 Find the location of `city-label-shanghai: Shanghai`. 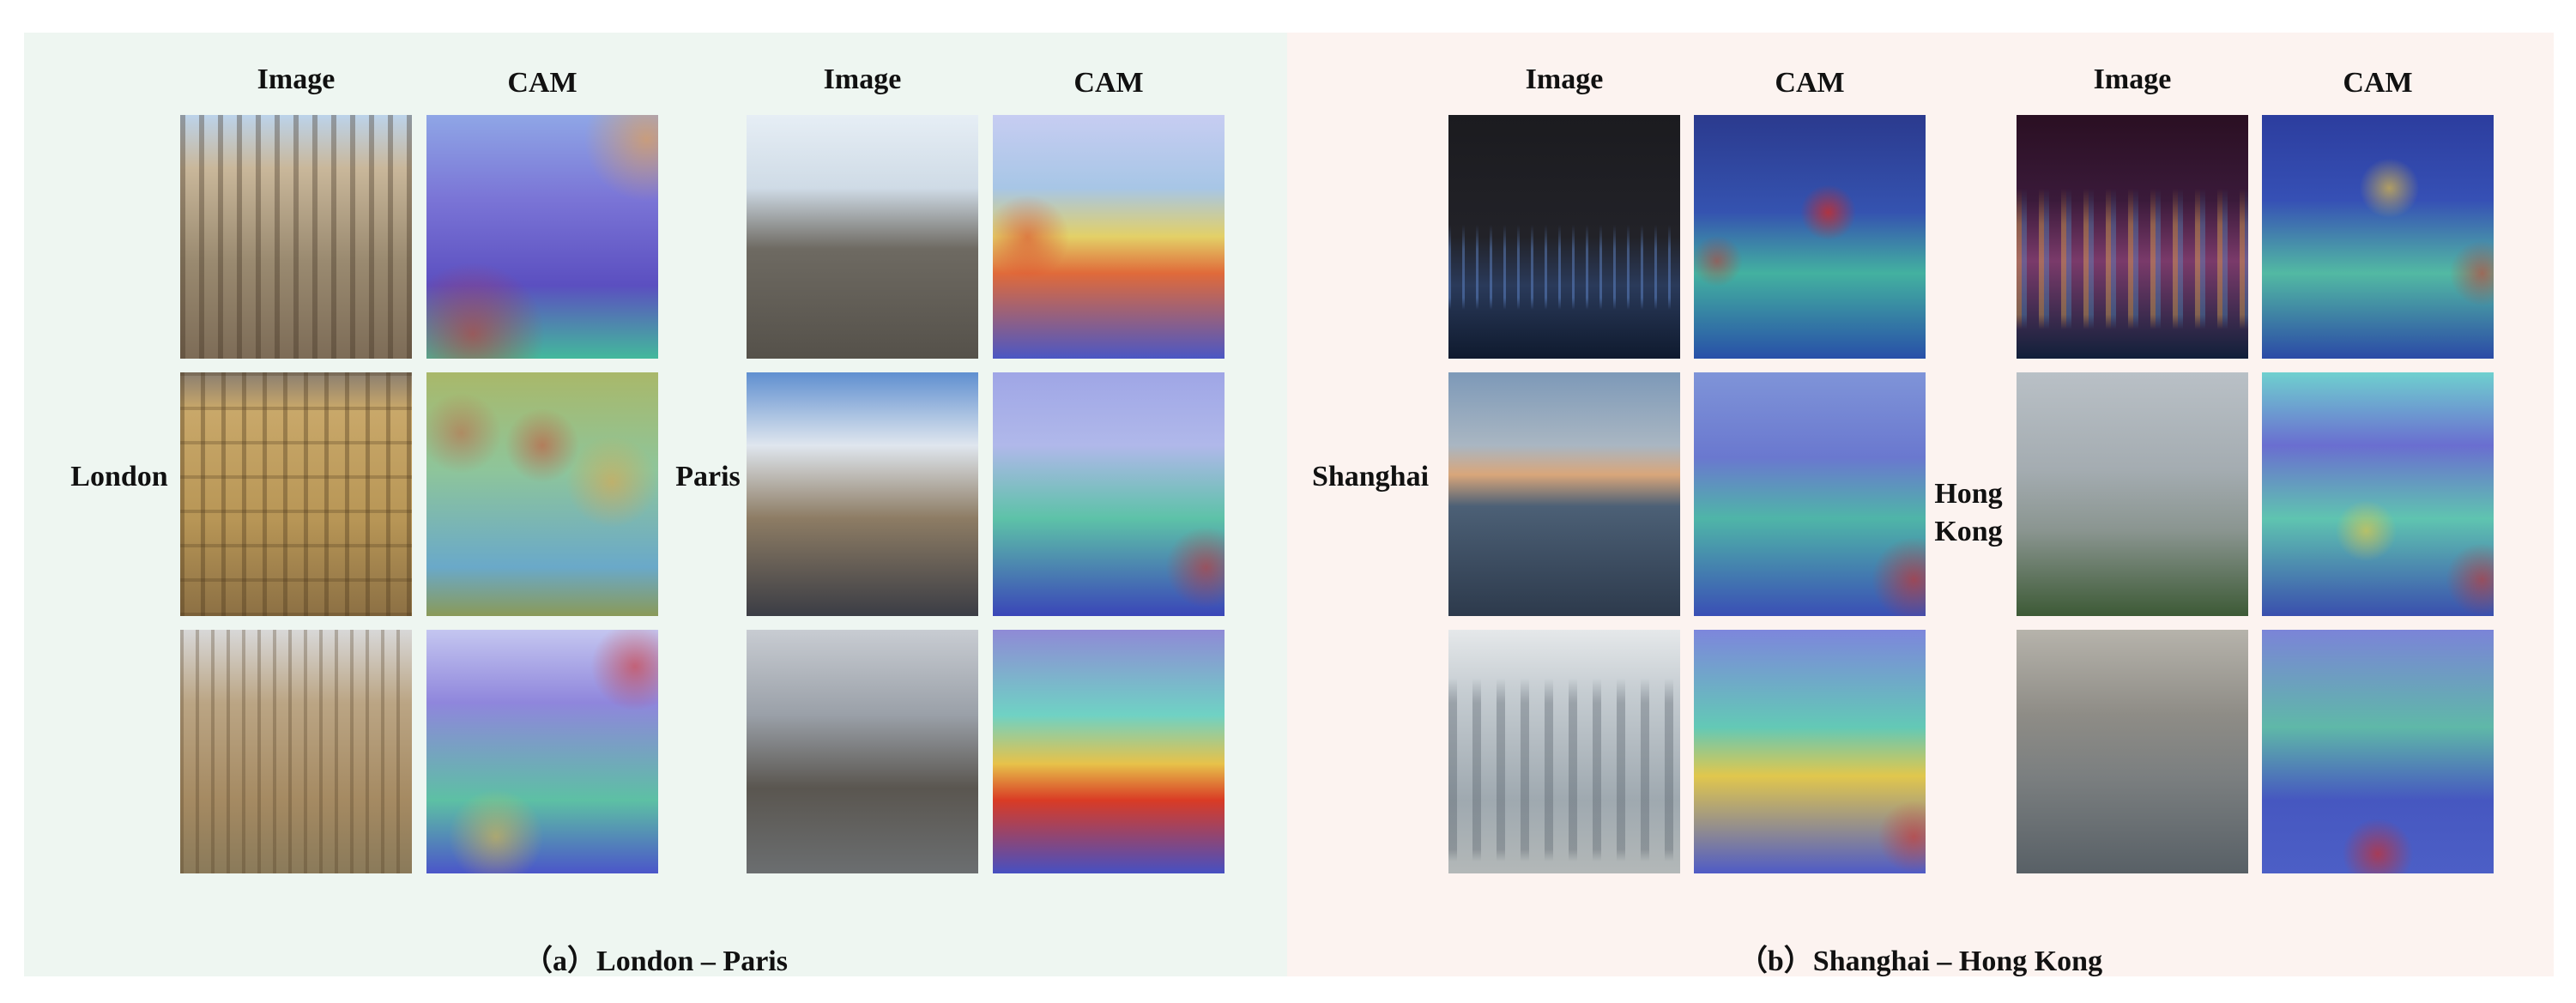

city-label-shanghai: Shanghai is located at coordinates (1370, 476).